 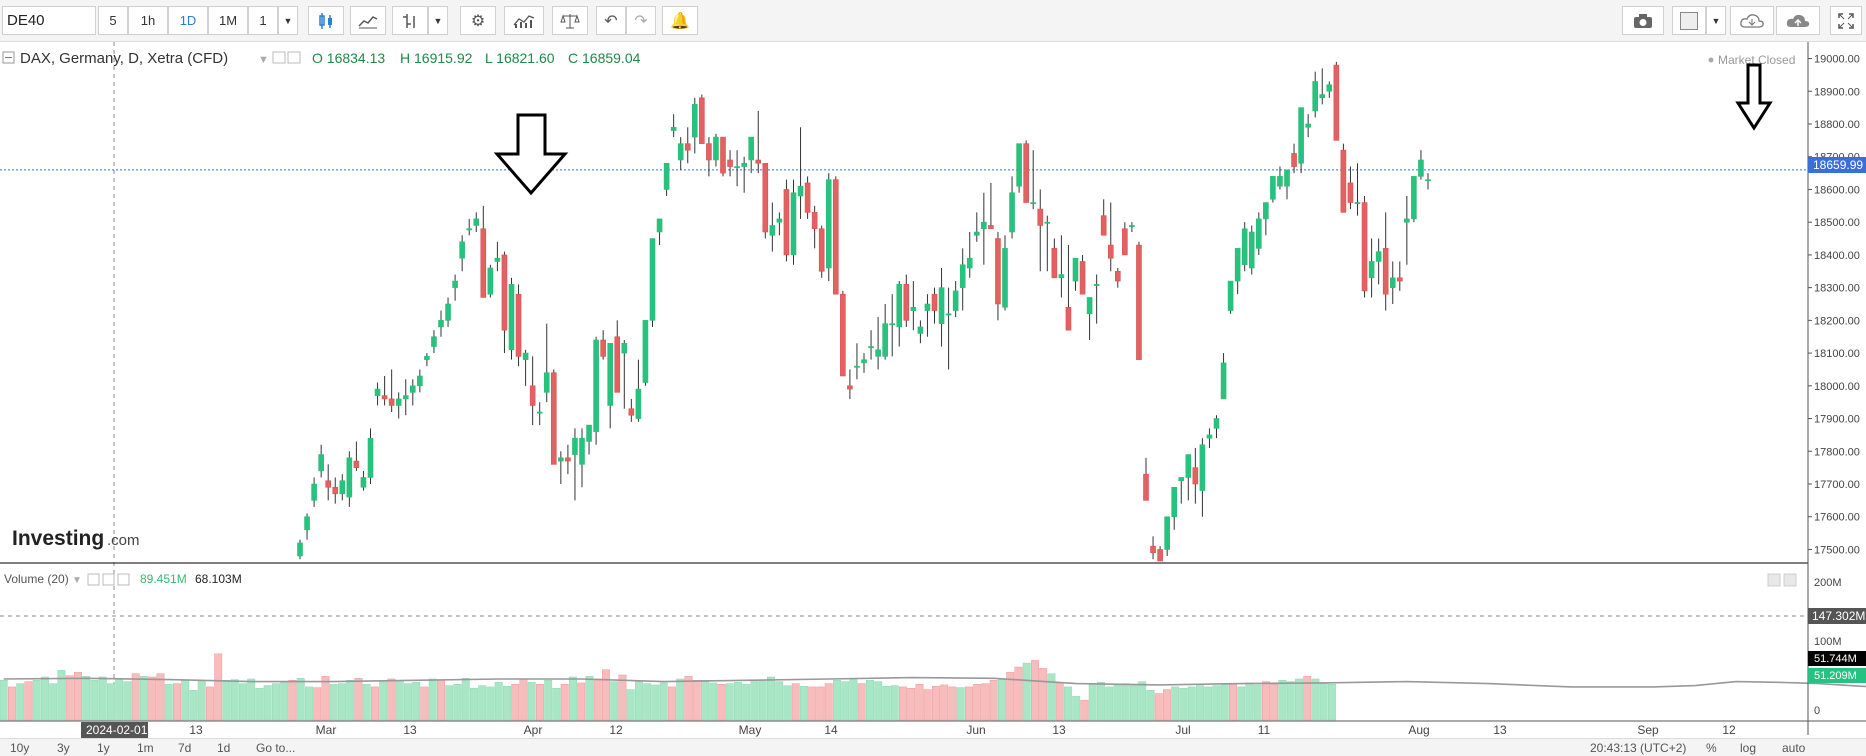 What do you see at coordinates (368, 20) in the screenshot?
I see `area-style-button` at bounding box center [368, 20].